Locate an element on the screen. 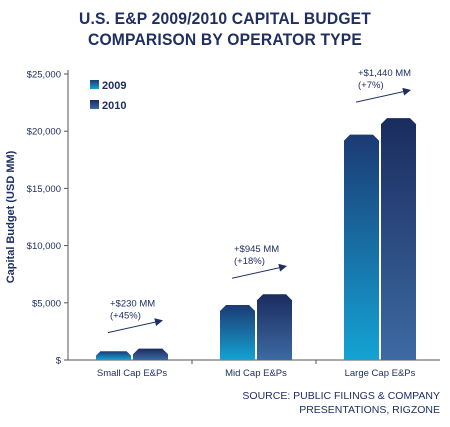 The height and width of the screenshot is (427, 450). x-tick-label: Mid Cap E&Ps is located at coordinates (256, 373).